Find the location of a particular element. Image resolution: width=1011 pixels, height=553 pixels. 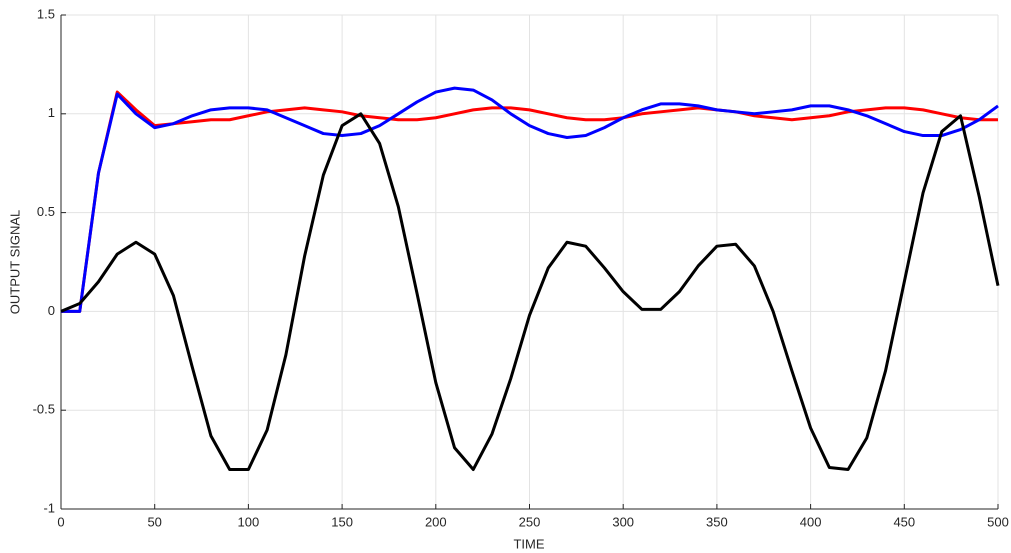

y-axis-label: OUTPUT SIGNAL is located at coordinates (14, 262).